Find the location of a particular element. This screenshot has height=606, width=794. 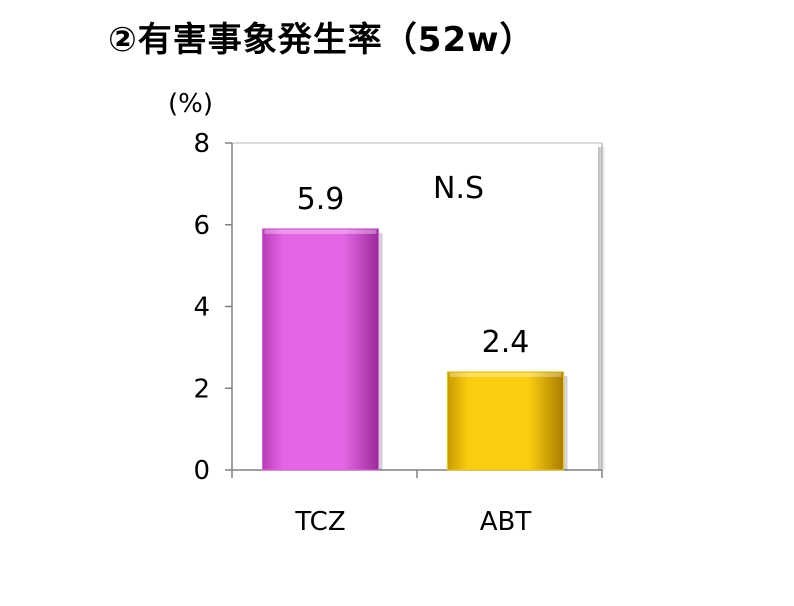

y-tick-label: 2 is located at coordinates (201, 389).